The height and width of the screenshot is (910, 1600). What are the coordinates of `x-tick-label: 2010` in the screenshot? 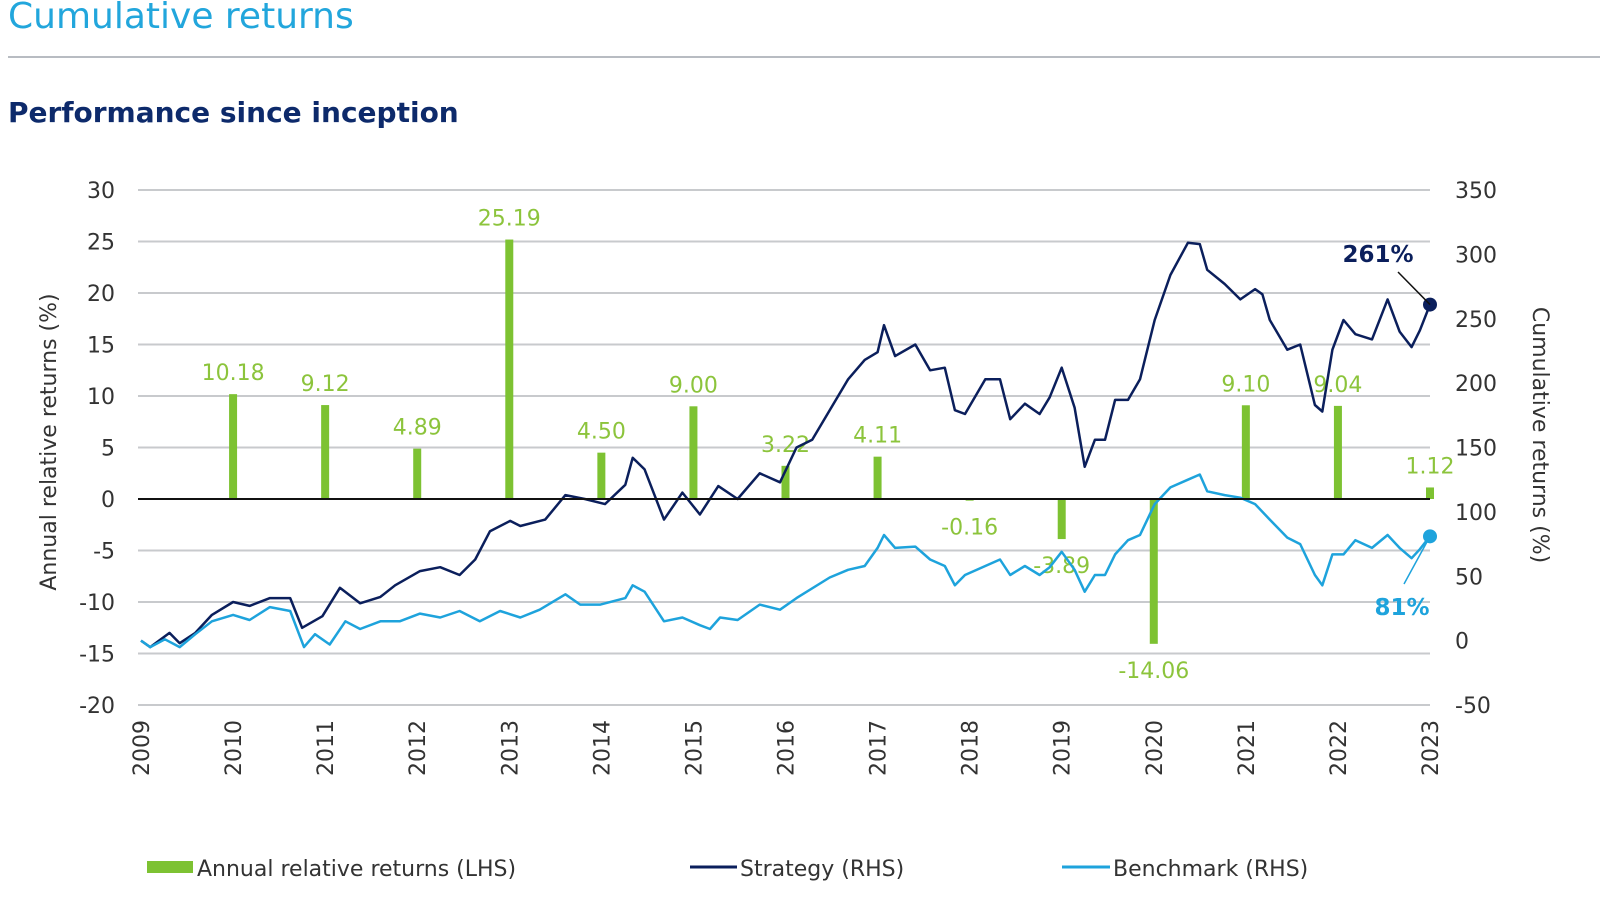 It's located at (234, 748).